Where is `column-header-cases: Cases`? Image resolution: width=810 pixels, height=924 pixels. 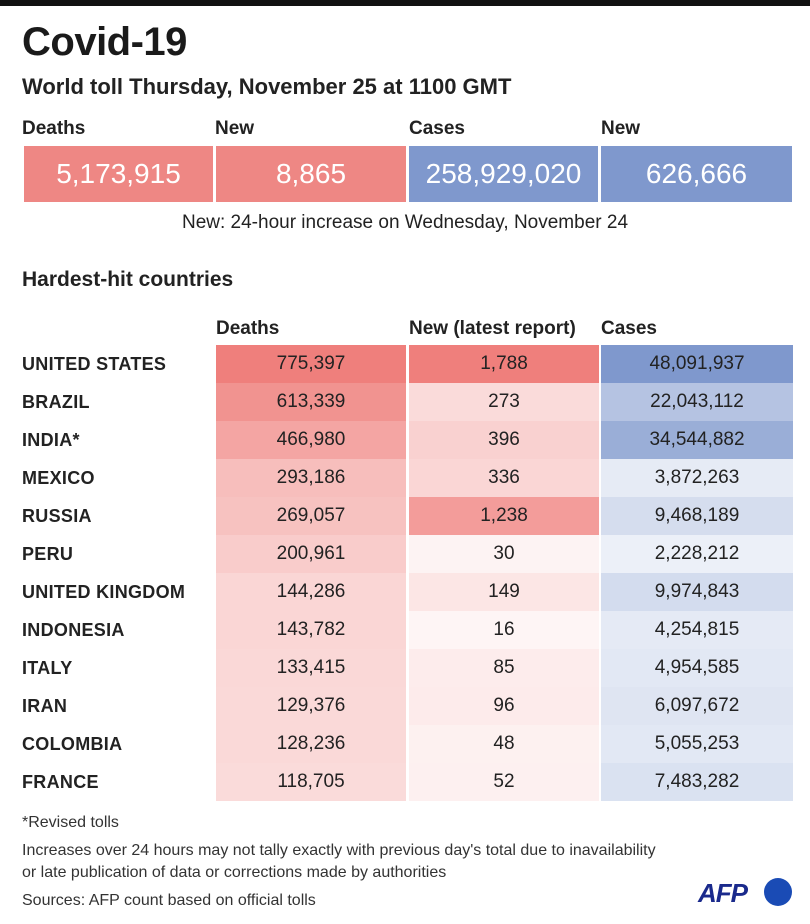 column-header-cases: Cases is located at coordinates (629, 328).